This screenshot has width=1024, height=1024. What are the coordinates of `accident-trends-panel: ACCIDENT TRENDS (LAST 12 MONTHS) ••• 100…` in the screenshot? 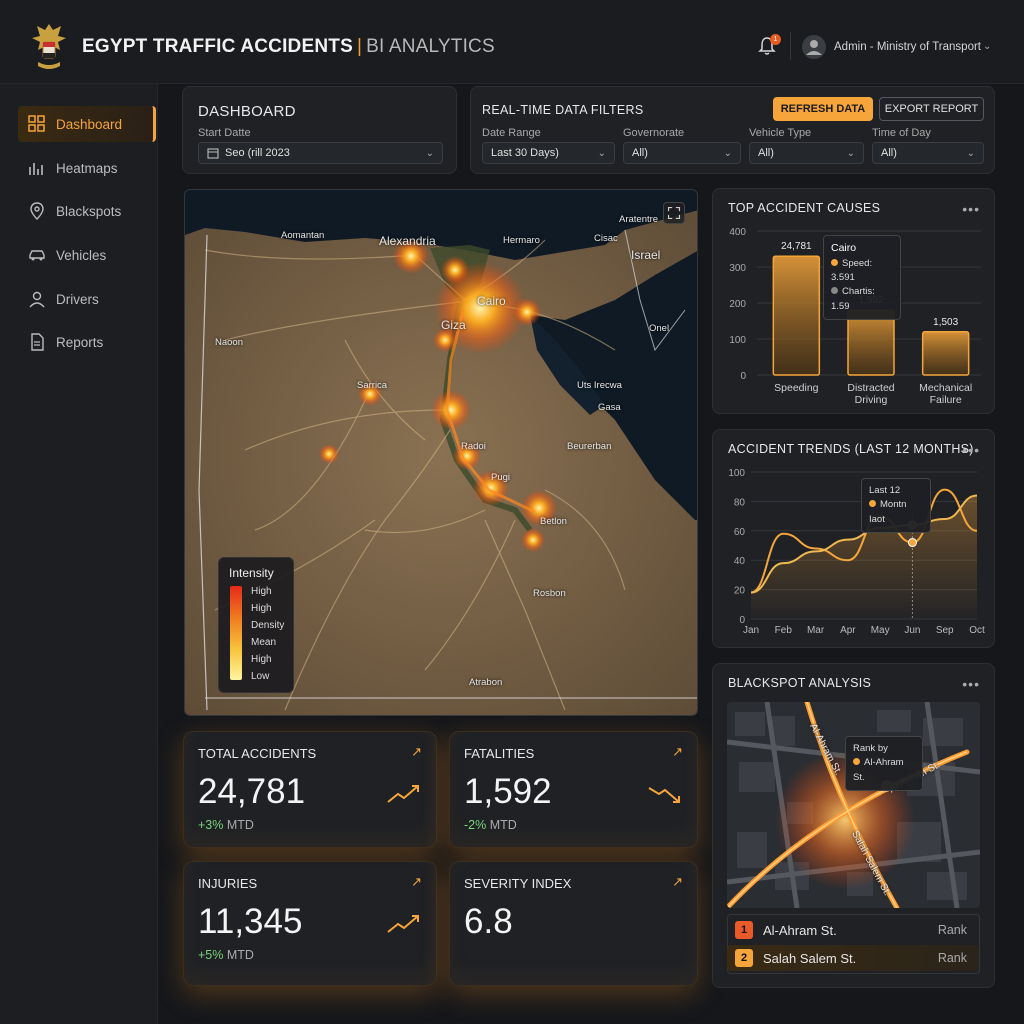 It's located at (853, 538).